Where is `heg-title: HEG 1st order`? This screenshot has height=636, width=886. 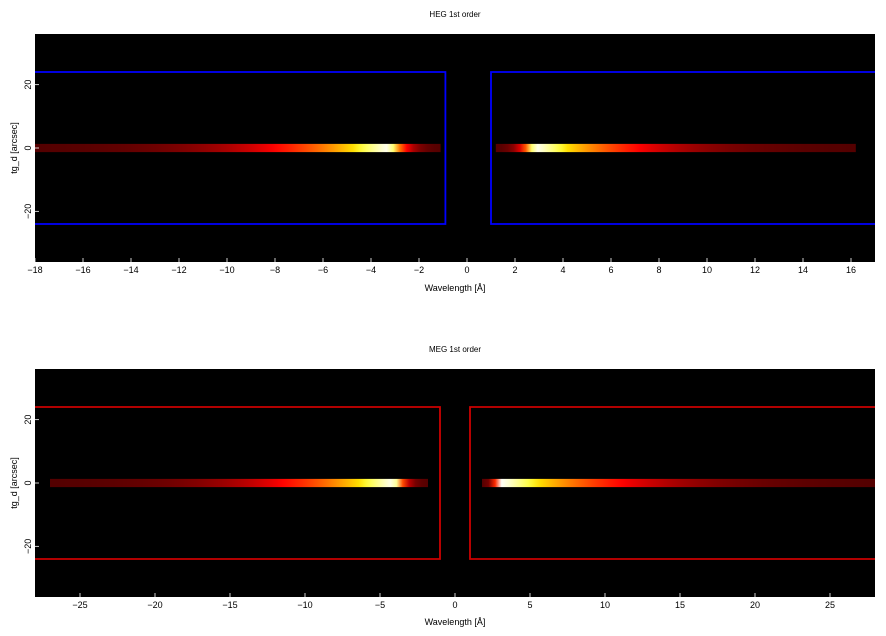 heg-title: HEG 1st order is located at coordinates (454, 14).